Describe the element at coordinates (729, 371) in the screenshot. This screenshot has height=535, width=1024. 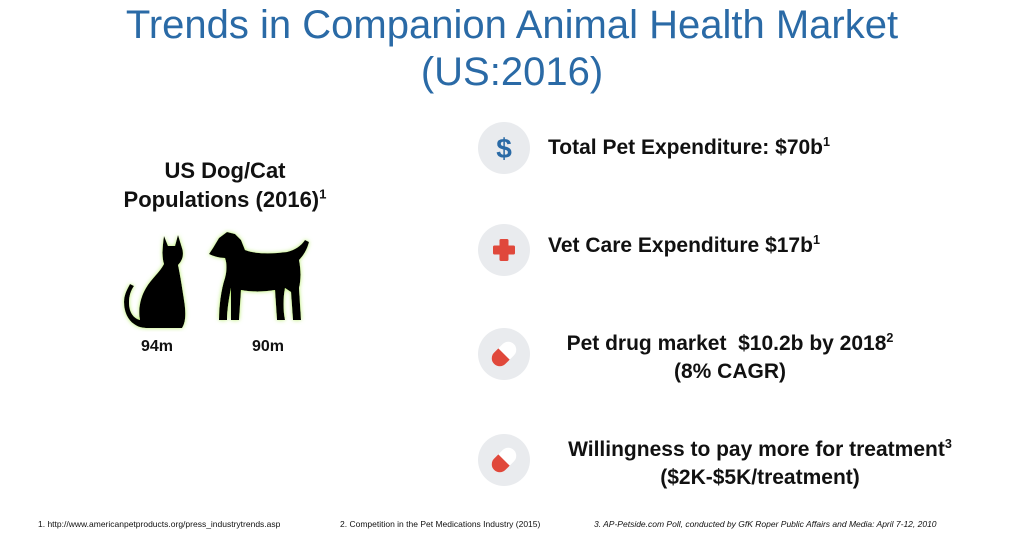
I see `stat-text-line-2: (8% CAGR)` at that location.